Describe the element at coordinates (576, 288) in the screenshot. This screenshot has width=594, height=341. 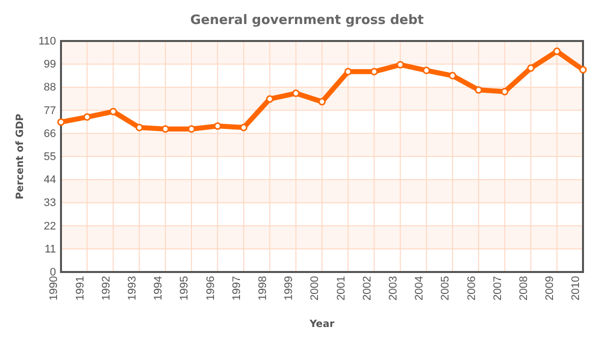
I see `x-tick-label: 2010` at that location.